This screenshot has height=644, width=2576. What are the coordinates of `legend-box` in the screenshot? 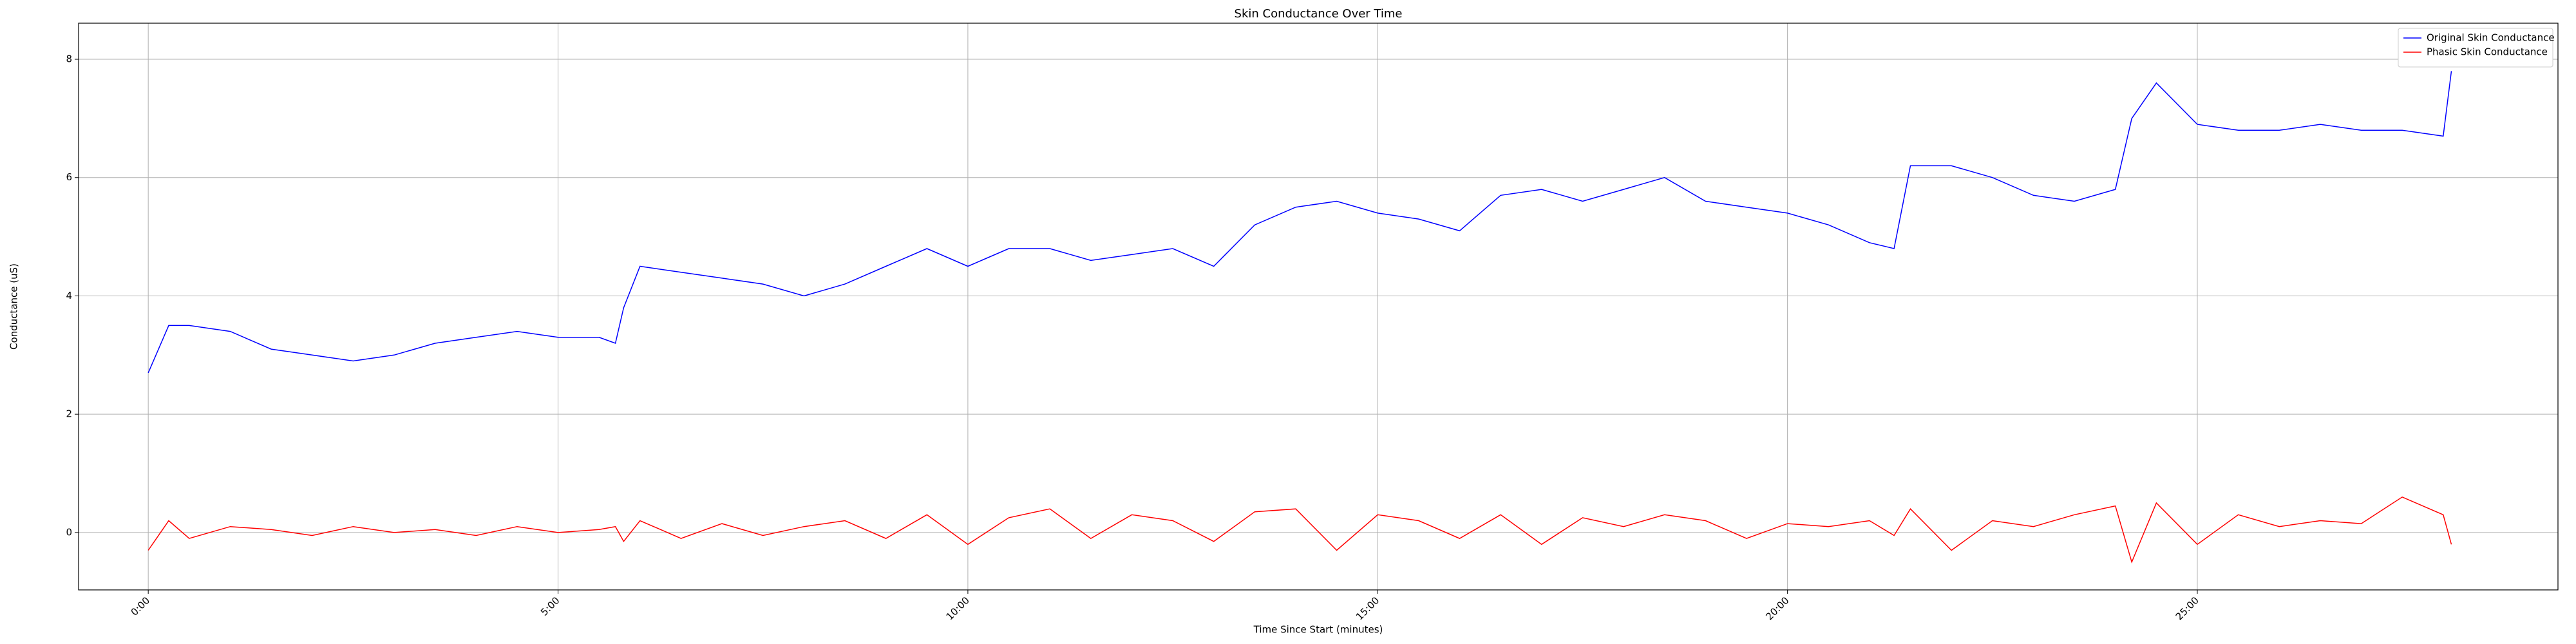 It's located at (2475, 48).